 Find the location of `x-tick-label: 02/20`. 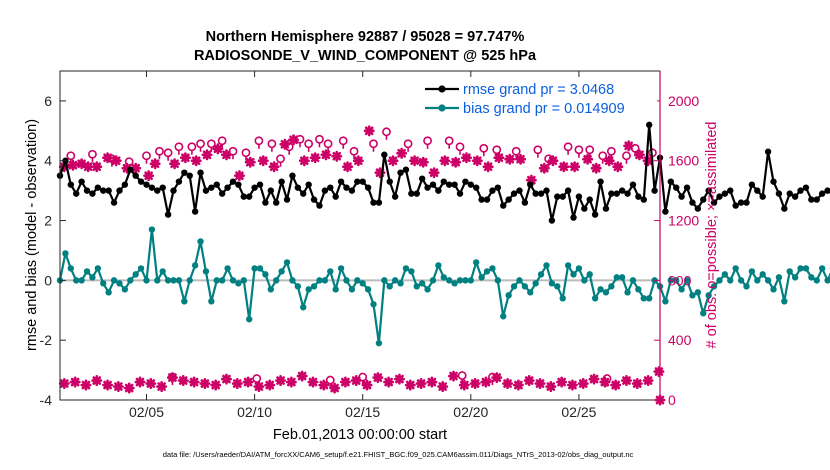

x-tick-label: 02/20 is located at coordinates (470, 412).